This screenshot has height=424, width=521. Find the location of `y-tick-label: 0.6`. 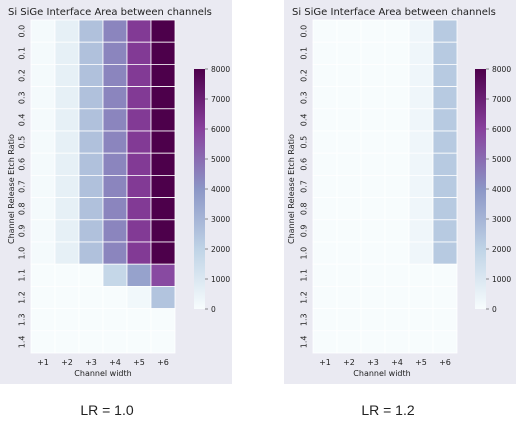

y-tick-label: 0.6 is located at coordinates (22, 164).